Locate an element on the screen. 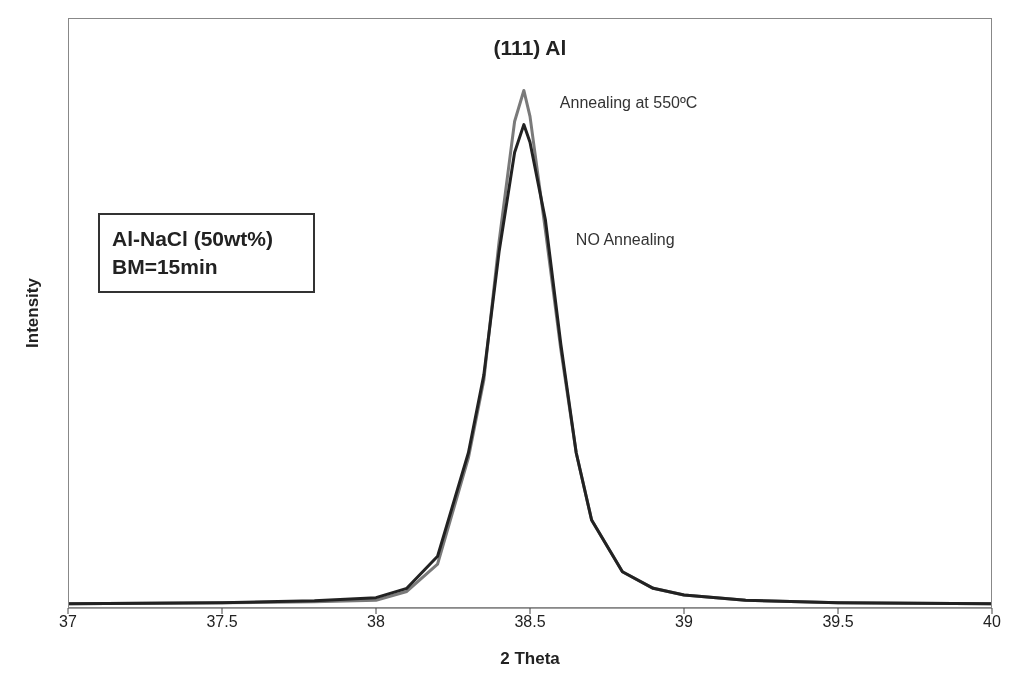  x-axis-title: 2 Theta is located at coordinates (530, 658).